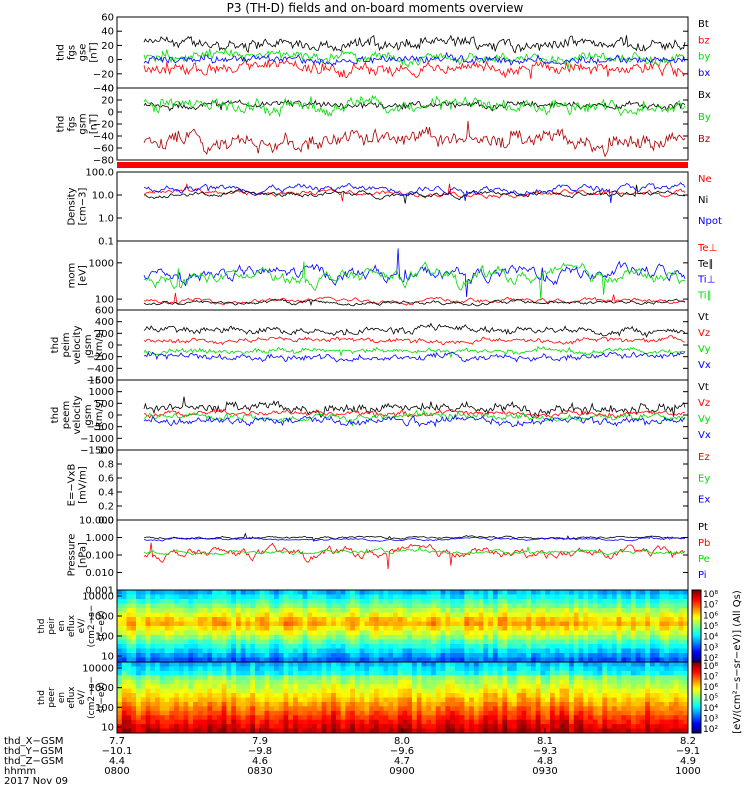 Image resolution: width=750 pixels, height=800 pixels. Describe the element at coordinates (710, 699) in the screenshot. I see `colorbar-tick-label: 10⁵` at that location.